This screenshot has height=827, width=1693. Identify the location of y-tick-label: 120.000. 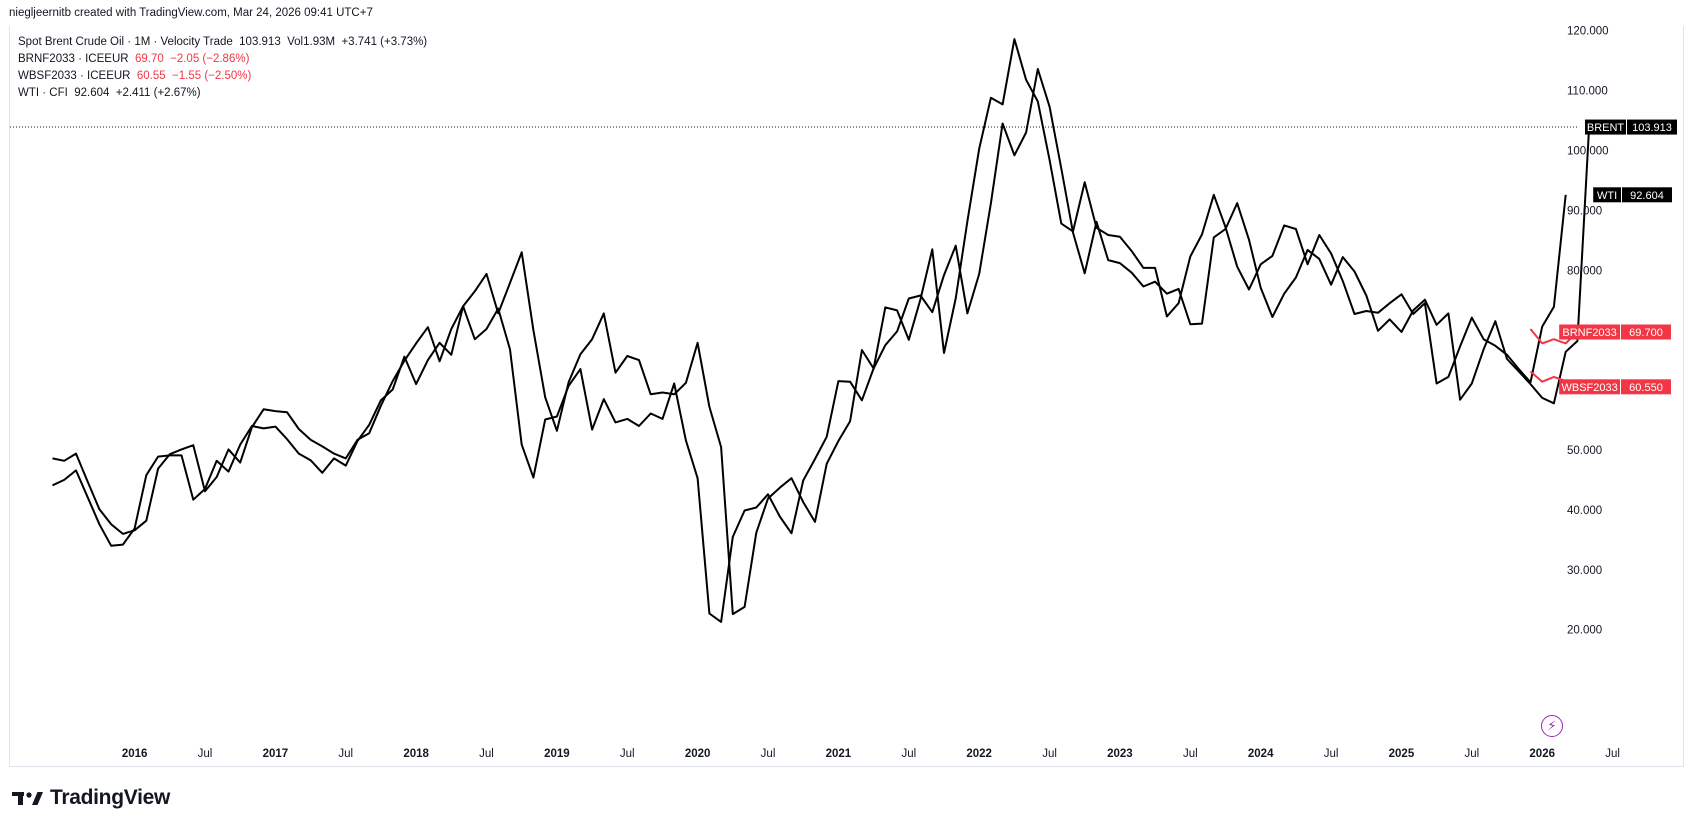
(1588, 32).